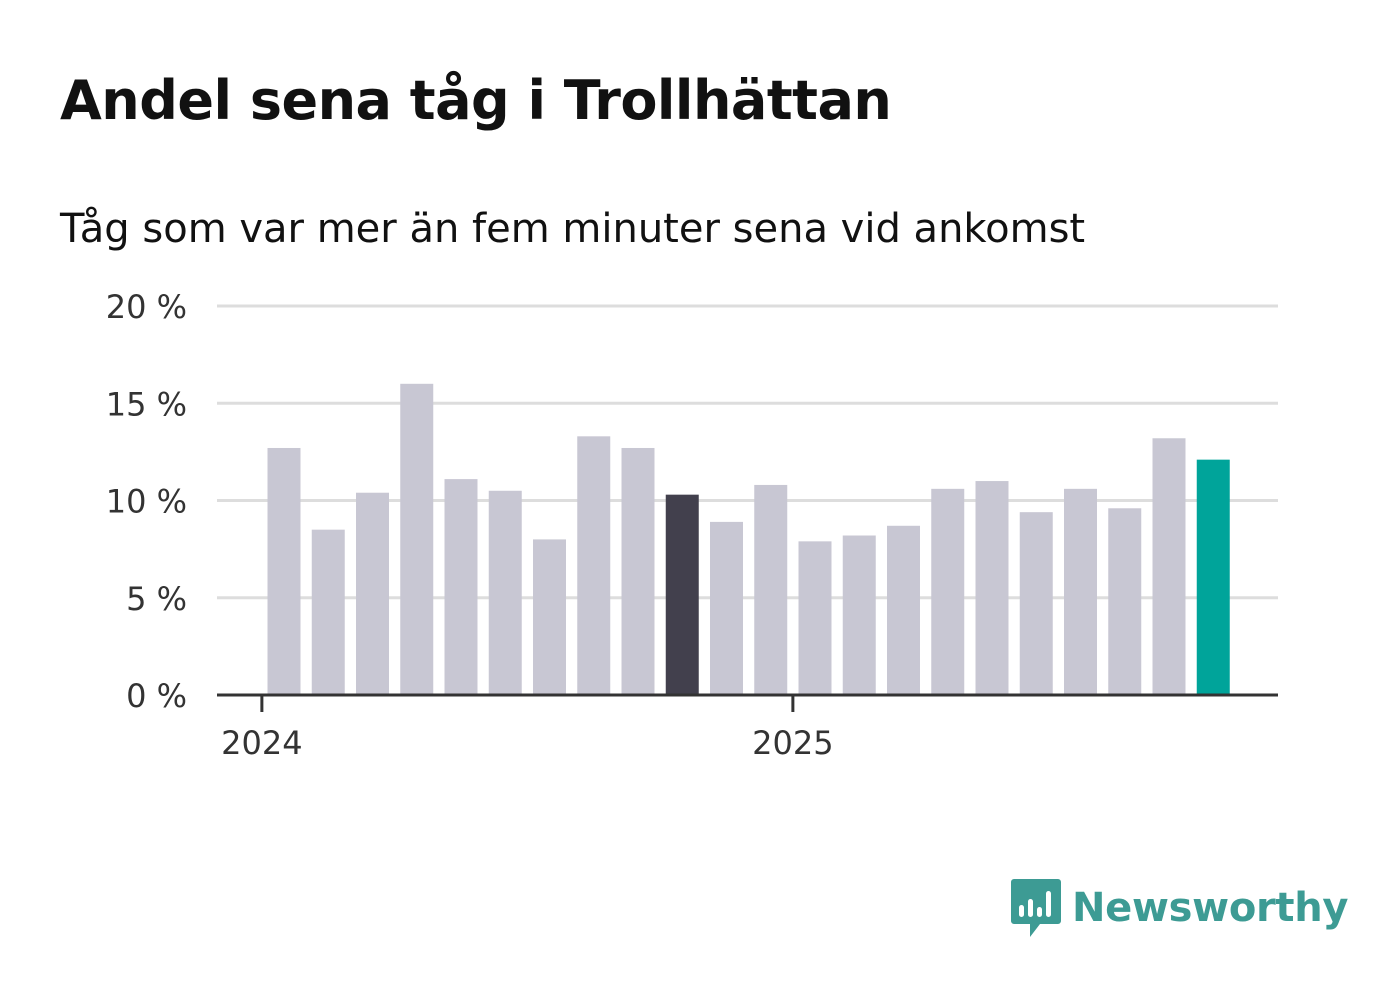 The width and height of the screenshot is (1382, 999). I want to click on x-tick-label: 2025, so click(792, 743).